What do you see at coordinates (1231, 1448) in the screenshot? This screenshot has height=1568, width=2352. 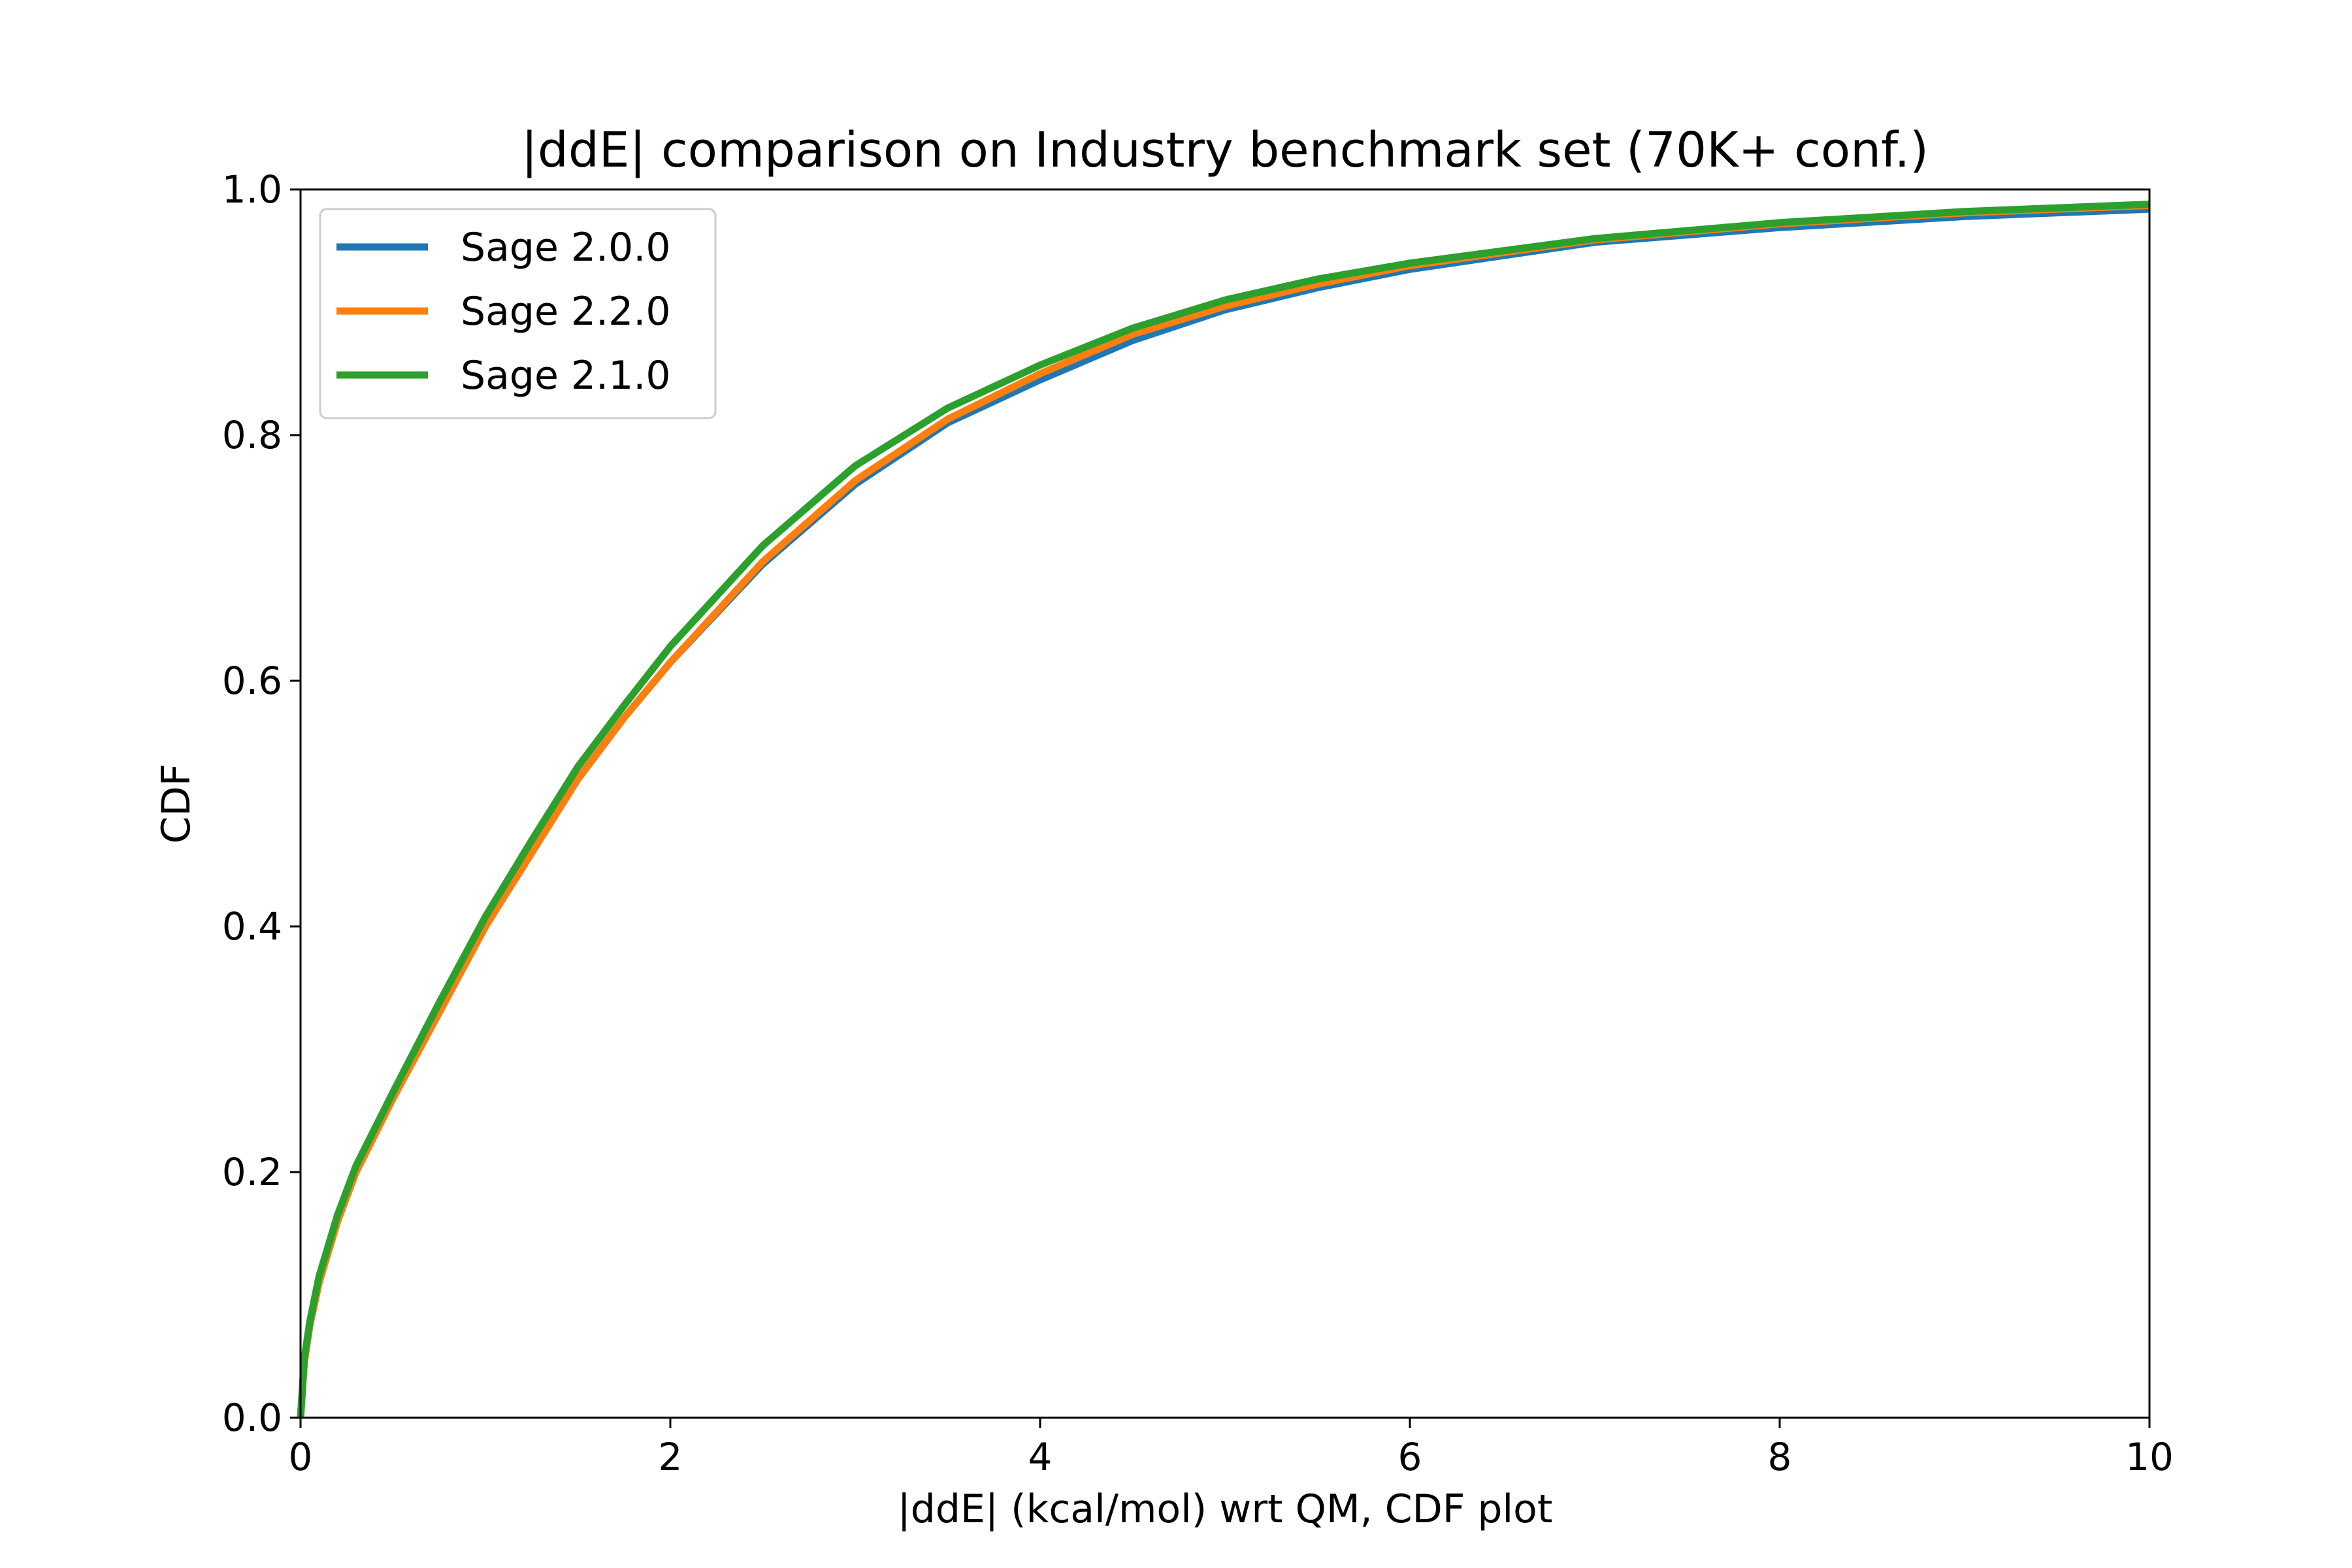 I see `x-axis: 0 2 4 6 8 10` at bounding box center [1231, 1448].